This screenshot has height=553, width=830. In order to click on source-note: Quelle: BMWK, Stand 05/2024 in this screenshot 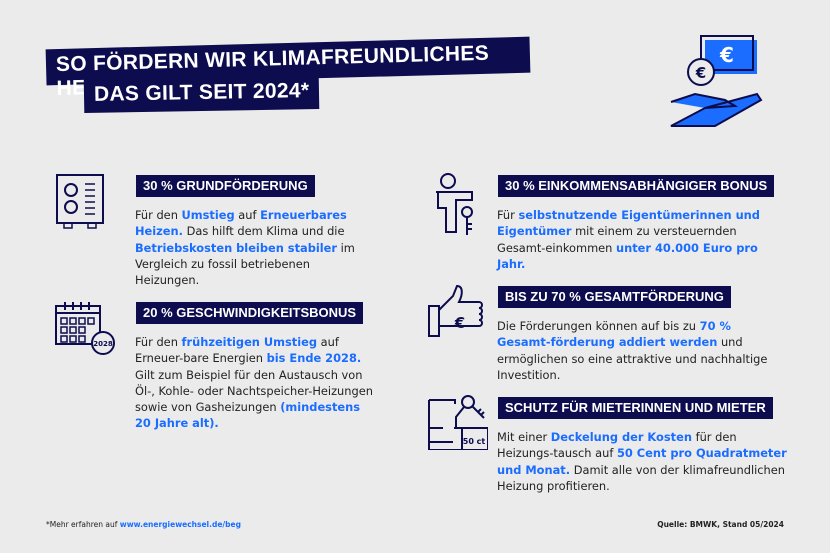, I will do `click(720, 524)`.